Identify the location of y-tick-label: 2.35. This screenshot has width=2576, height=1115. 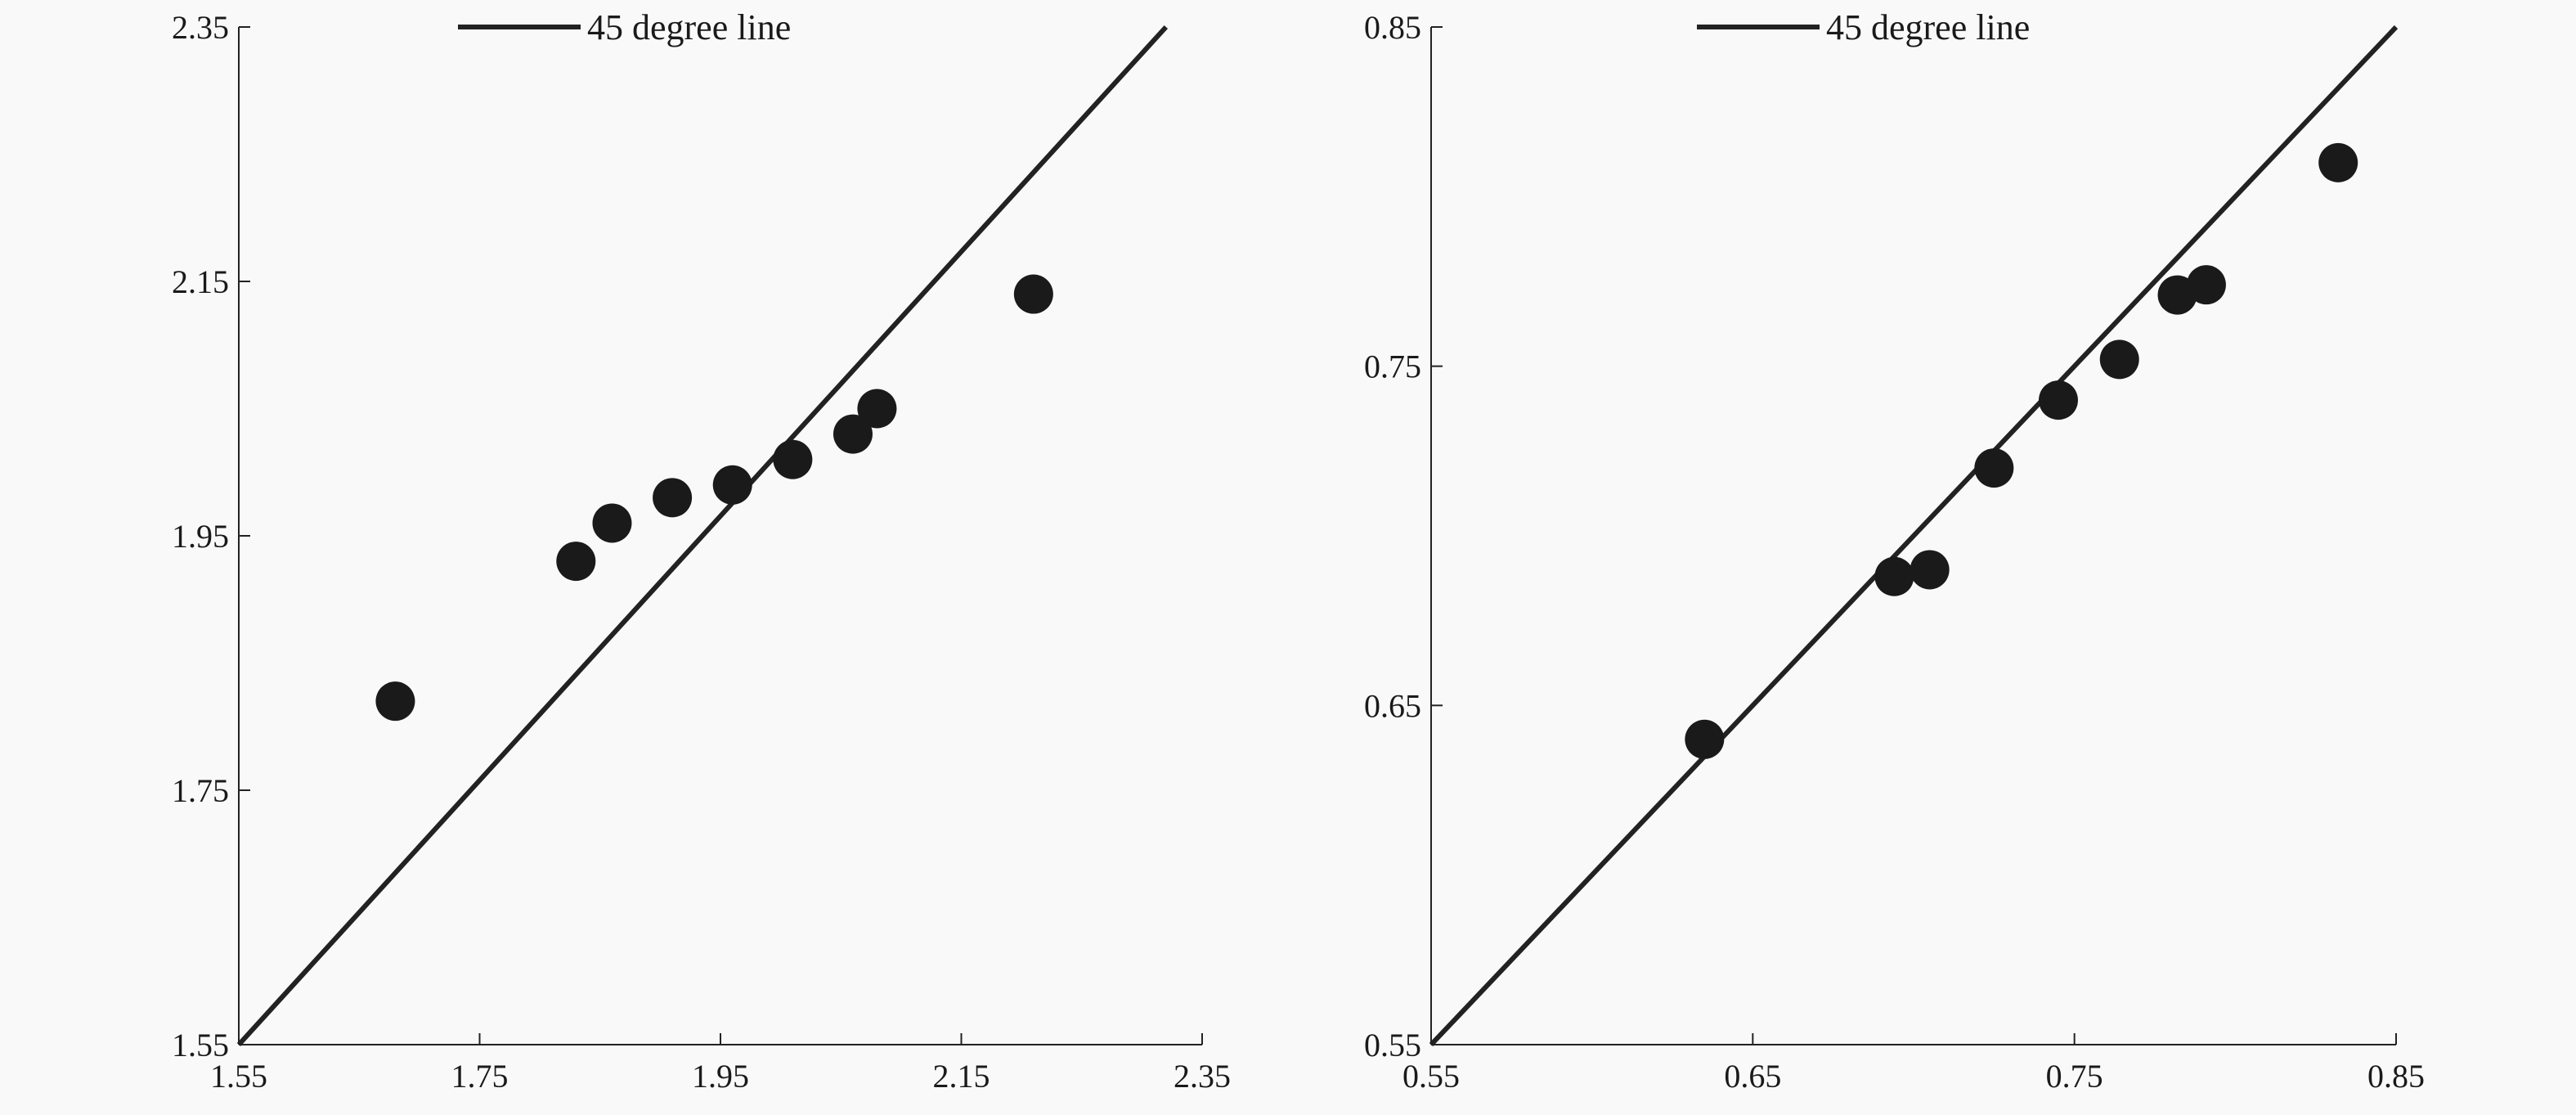
(200, 27).